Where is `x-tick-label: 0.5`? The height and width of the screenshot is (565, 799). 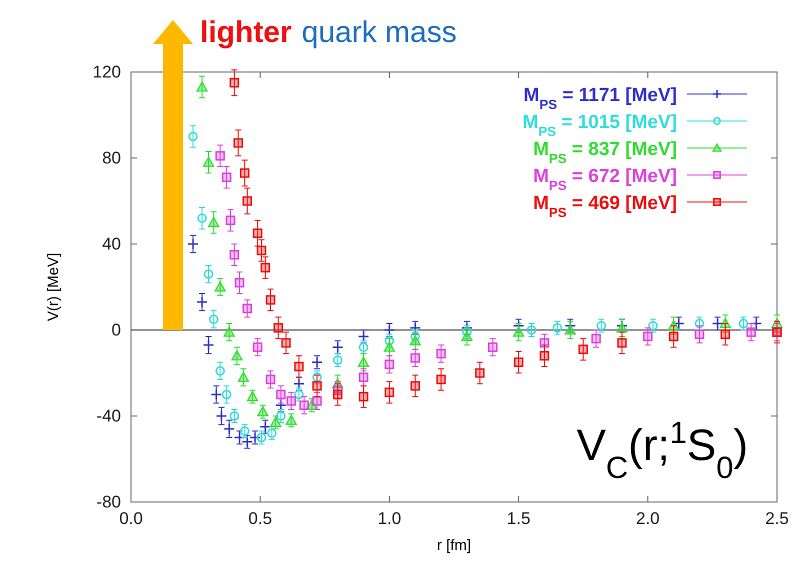 x-tick-label: 0.5 is located at coordinates (260, 518).